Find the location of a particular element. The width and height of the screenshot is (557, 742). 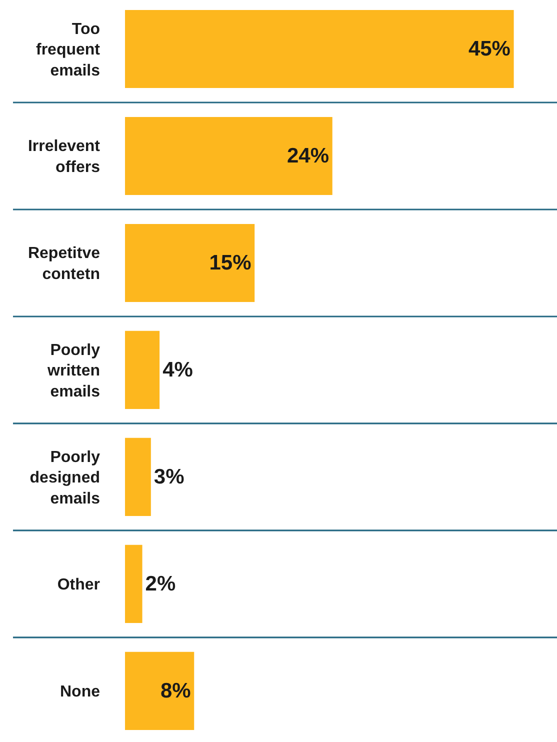

y-tick-label: Irrelevent offers is located at coordinates (64, 157).